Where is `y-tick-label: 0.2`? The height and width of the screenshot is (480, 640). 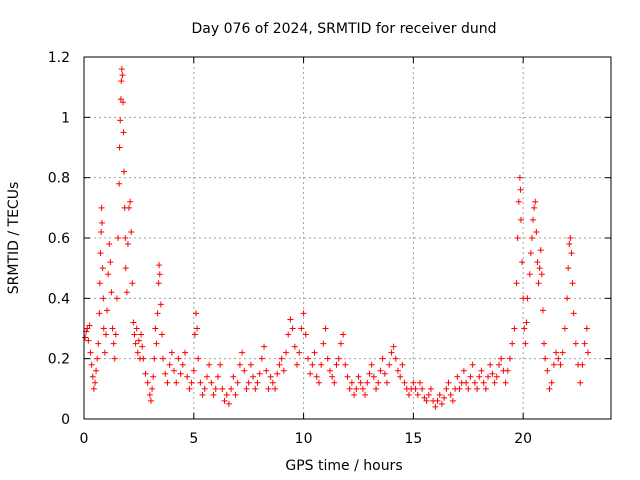
y-tick-label: 0.2 is located at coordinates (59, 360).